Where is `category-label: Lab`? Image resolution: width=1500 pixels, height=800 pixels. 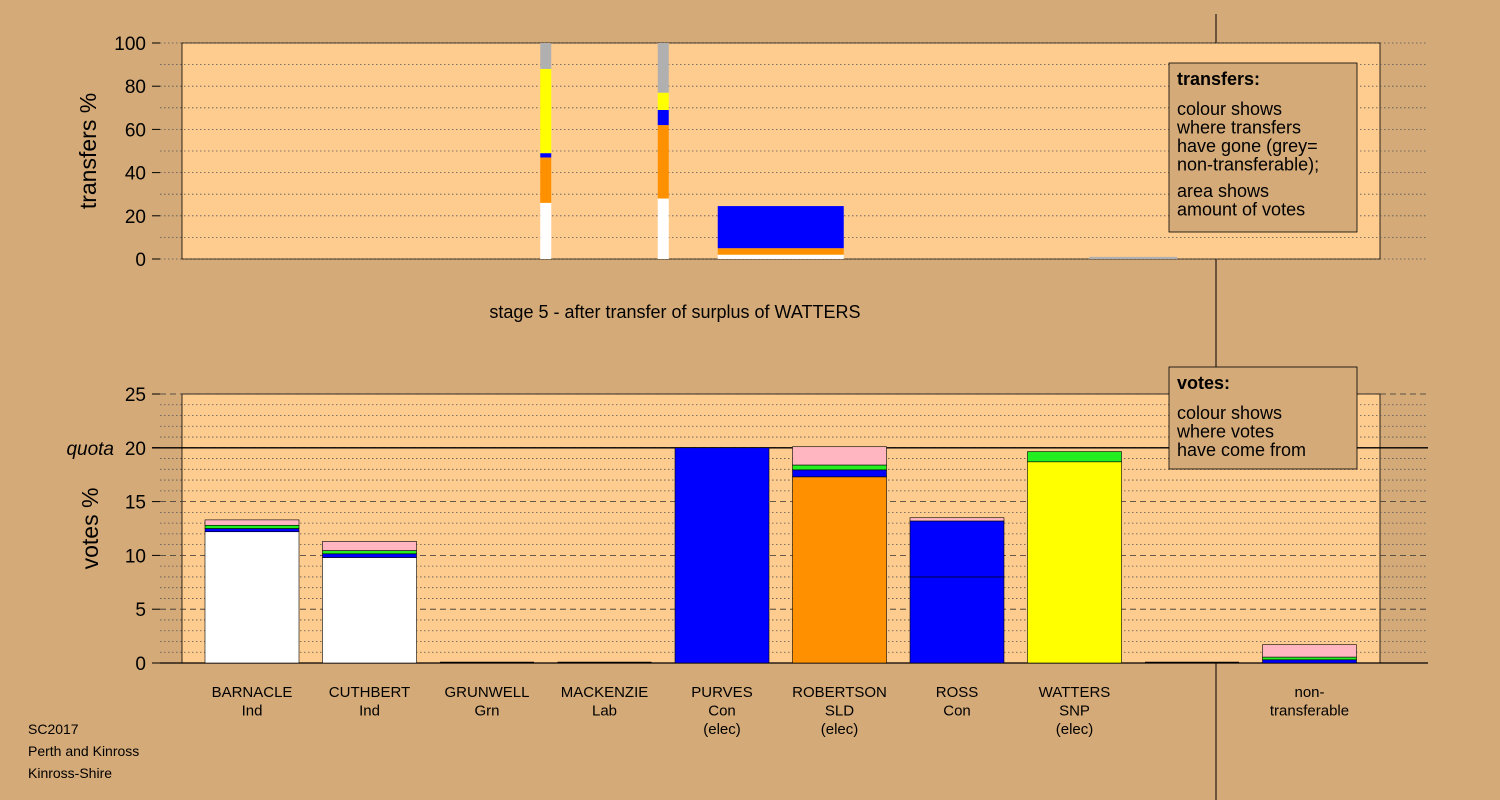 category-label: Lab is located at coordinates (604, 711).